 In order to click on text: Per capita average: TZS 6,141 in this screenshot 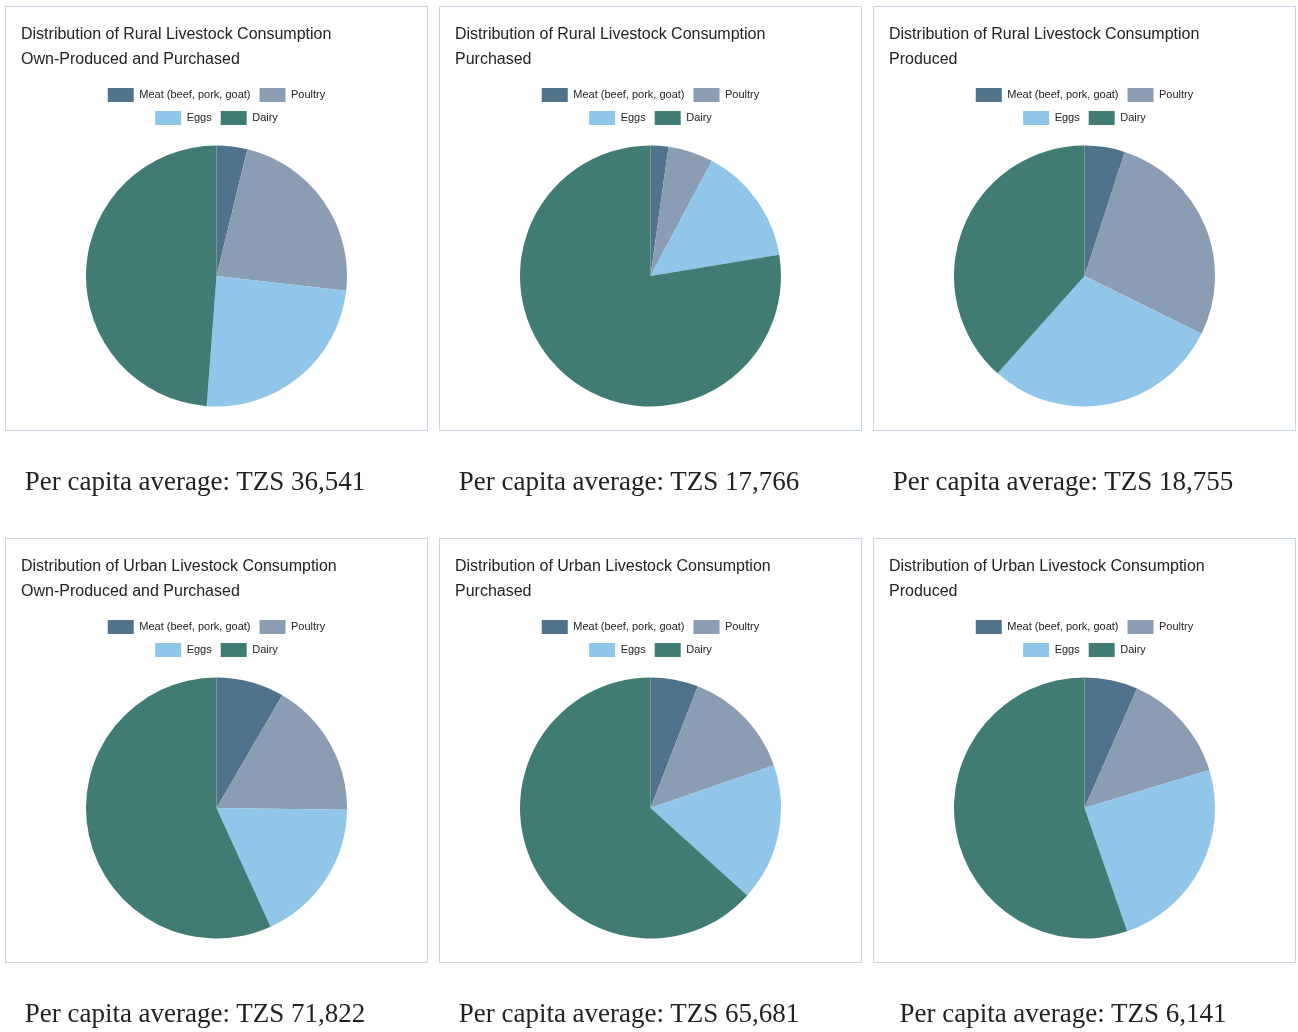, I will do `click(1063, 1013)`.